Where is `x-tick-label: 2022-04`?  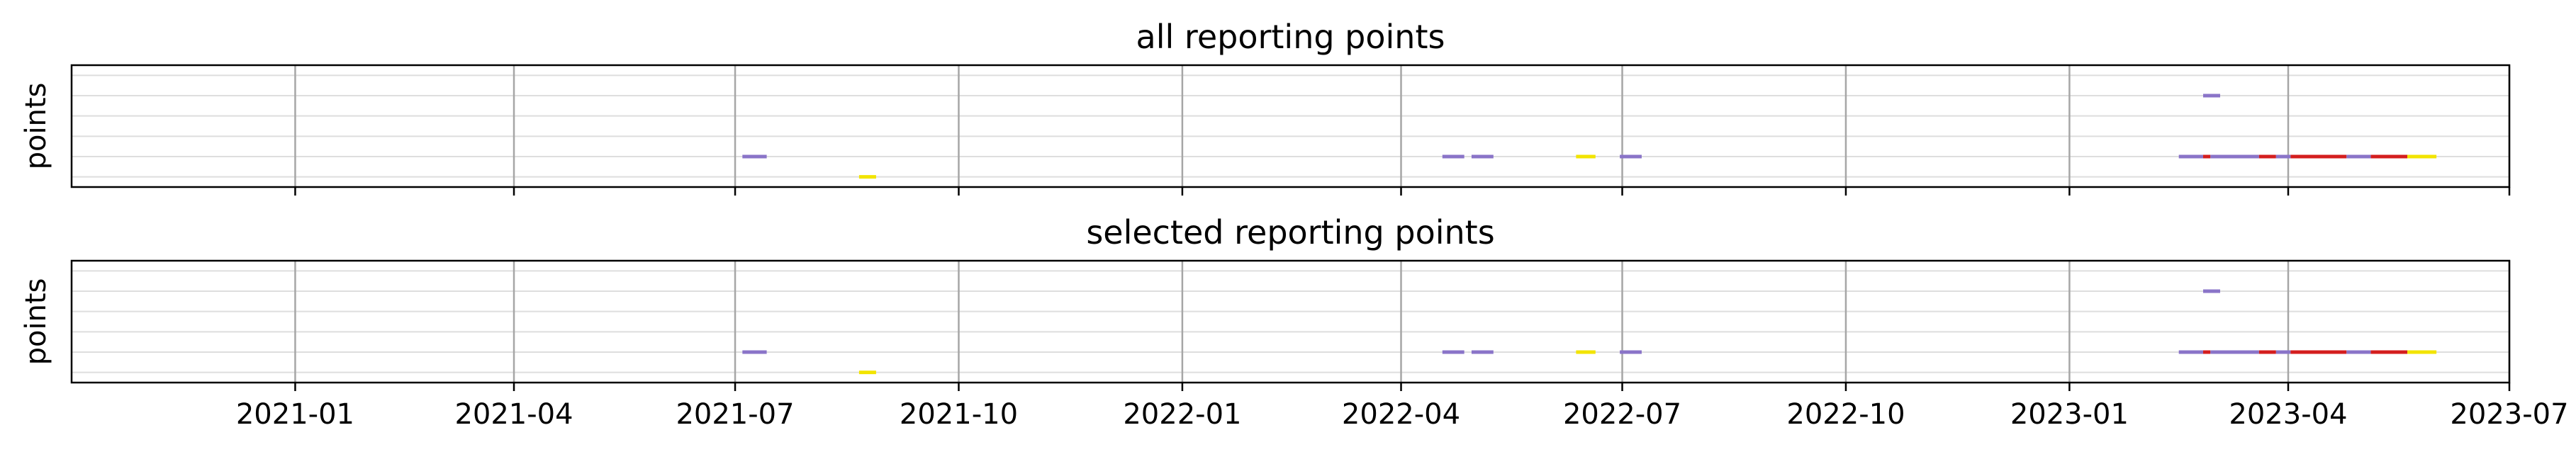
x-tick-label: 2022-04 is located at coordinates (1401, 415).